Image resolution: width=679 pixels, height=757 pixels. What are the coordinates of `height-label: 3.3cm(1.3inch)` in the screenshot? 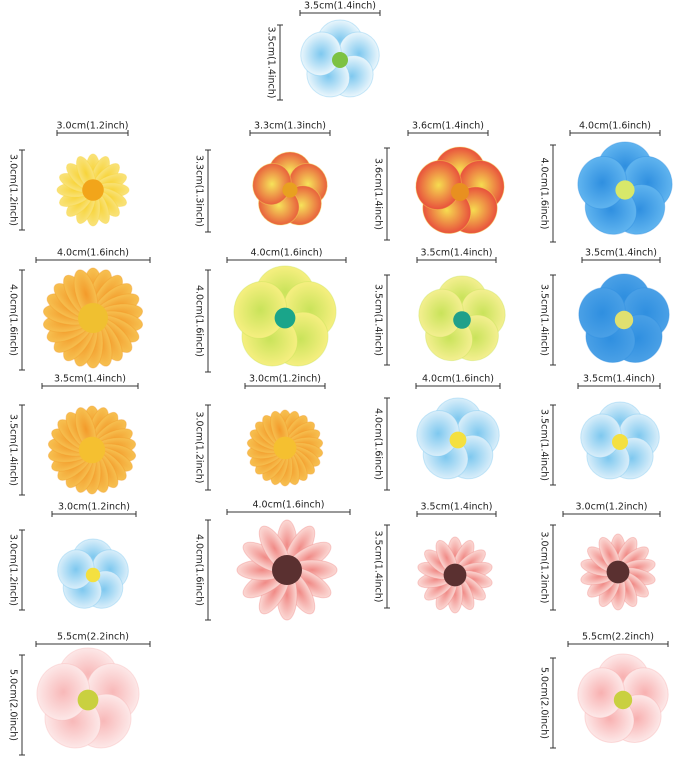 It's located at (199, 191).